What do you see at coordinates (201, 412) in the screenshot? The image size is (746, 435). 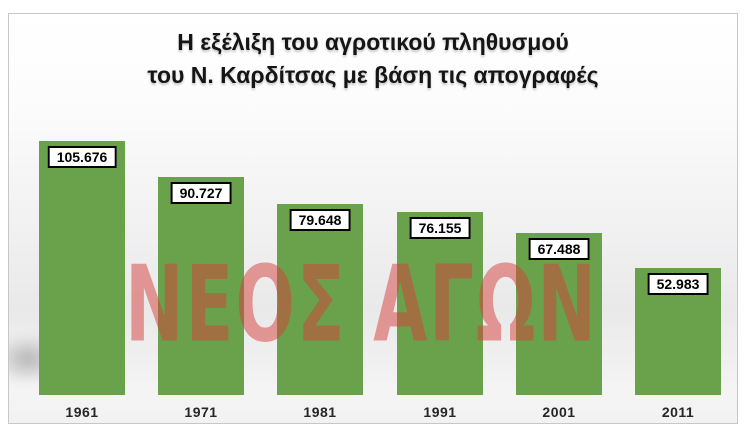 I see `x-tick-label: 1971` at bounding box center [201, 412].